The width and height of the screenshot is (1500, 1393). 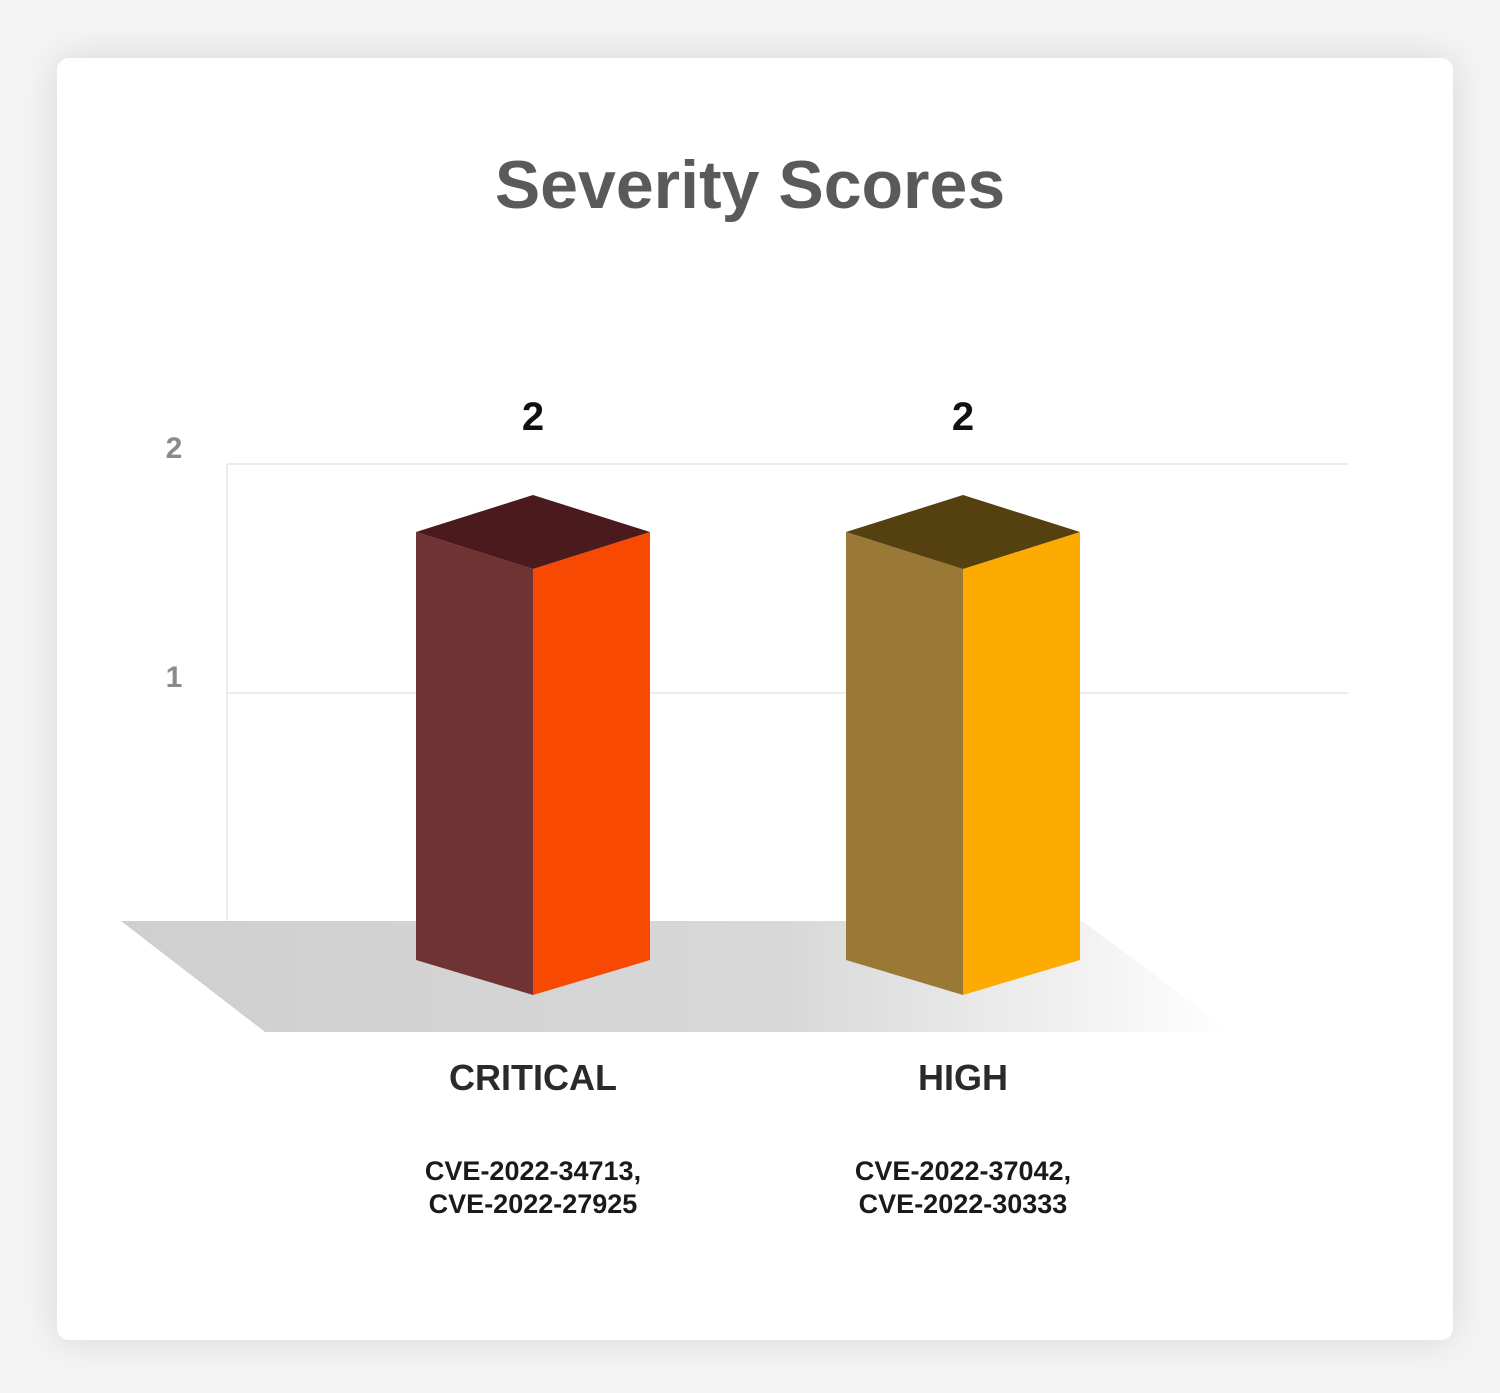 I want to click on bar-high-front-face, so click(x=1021, y=763).